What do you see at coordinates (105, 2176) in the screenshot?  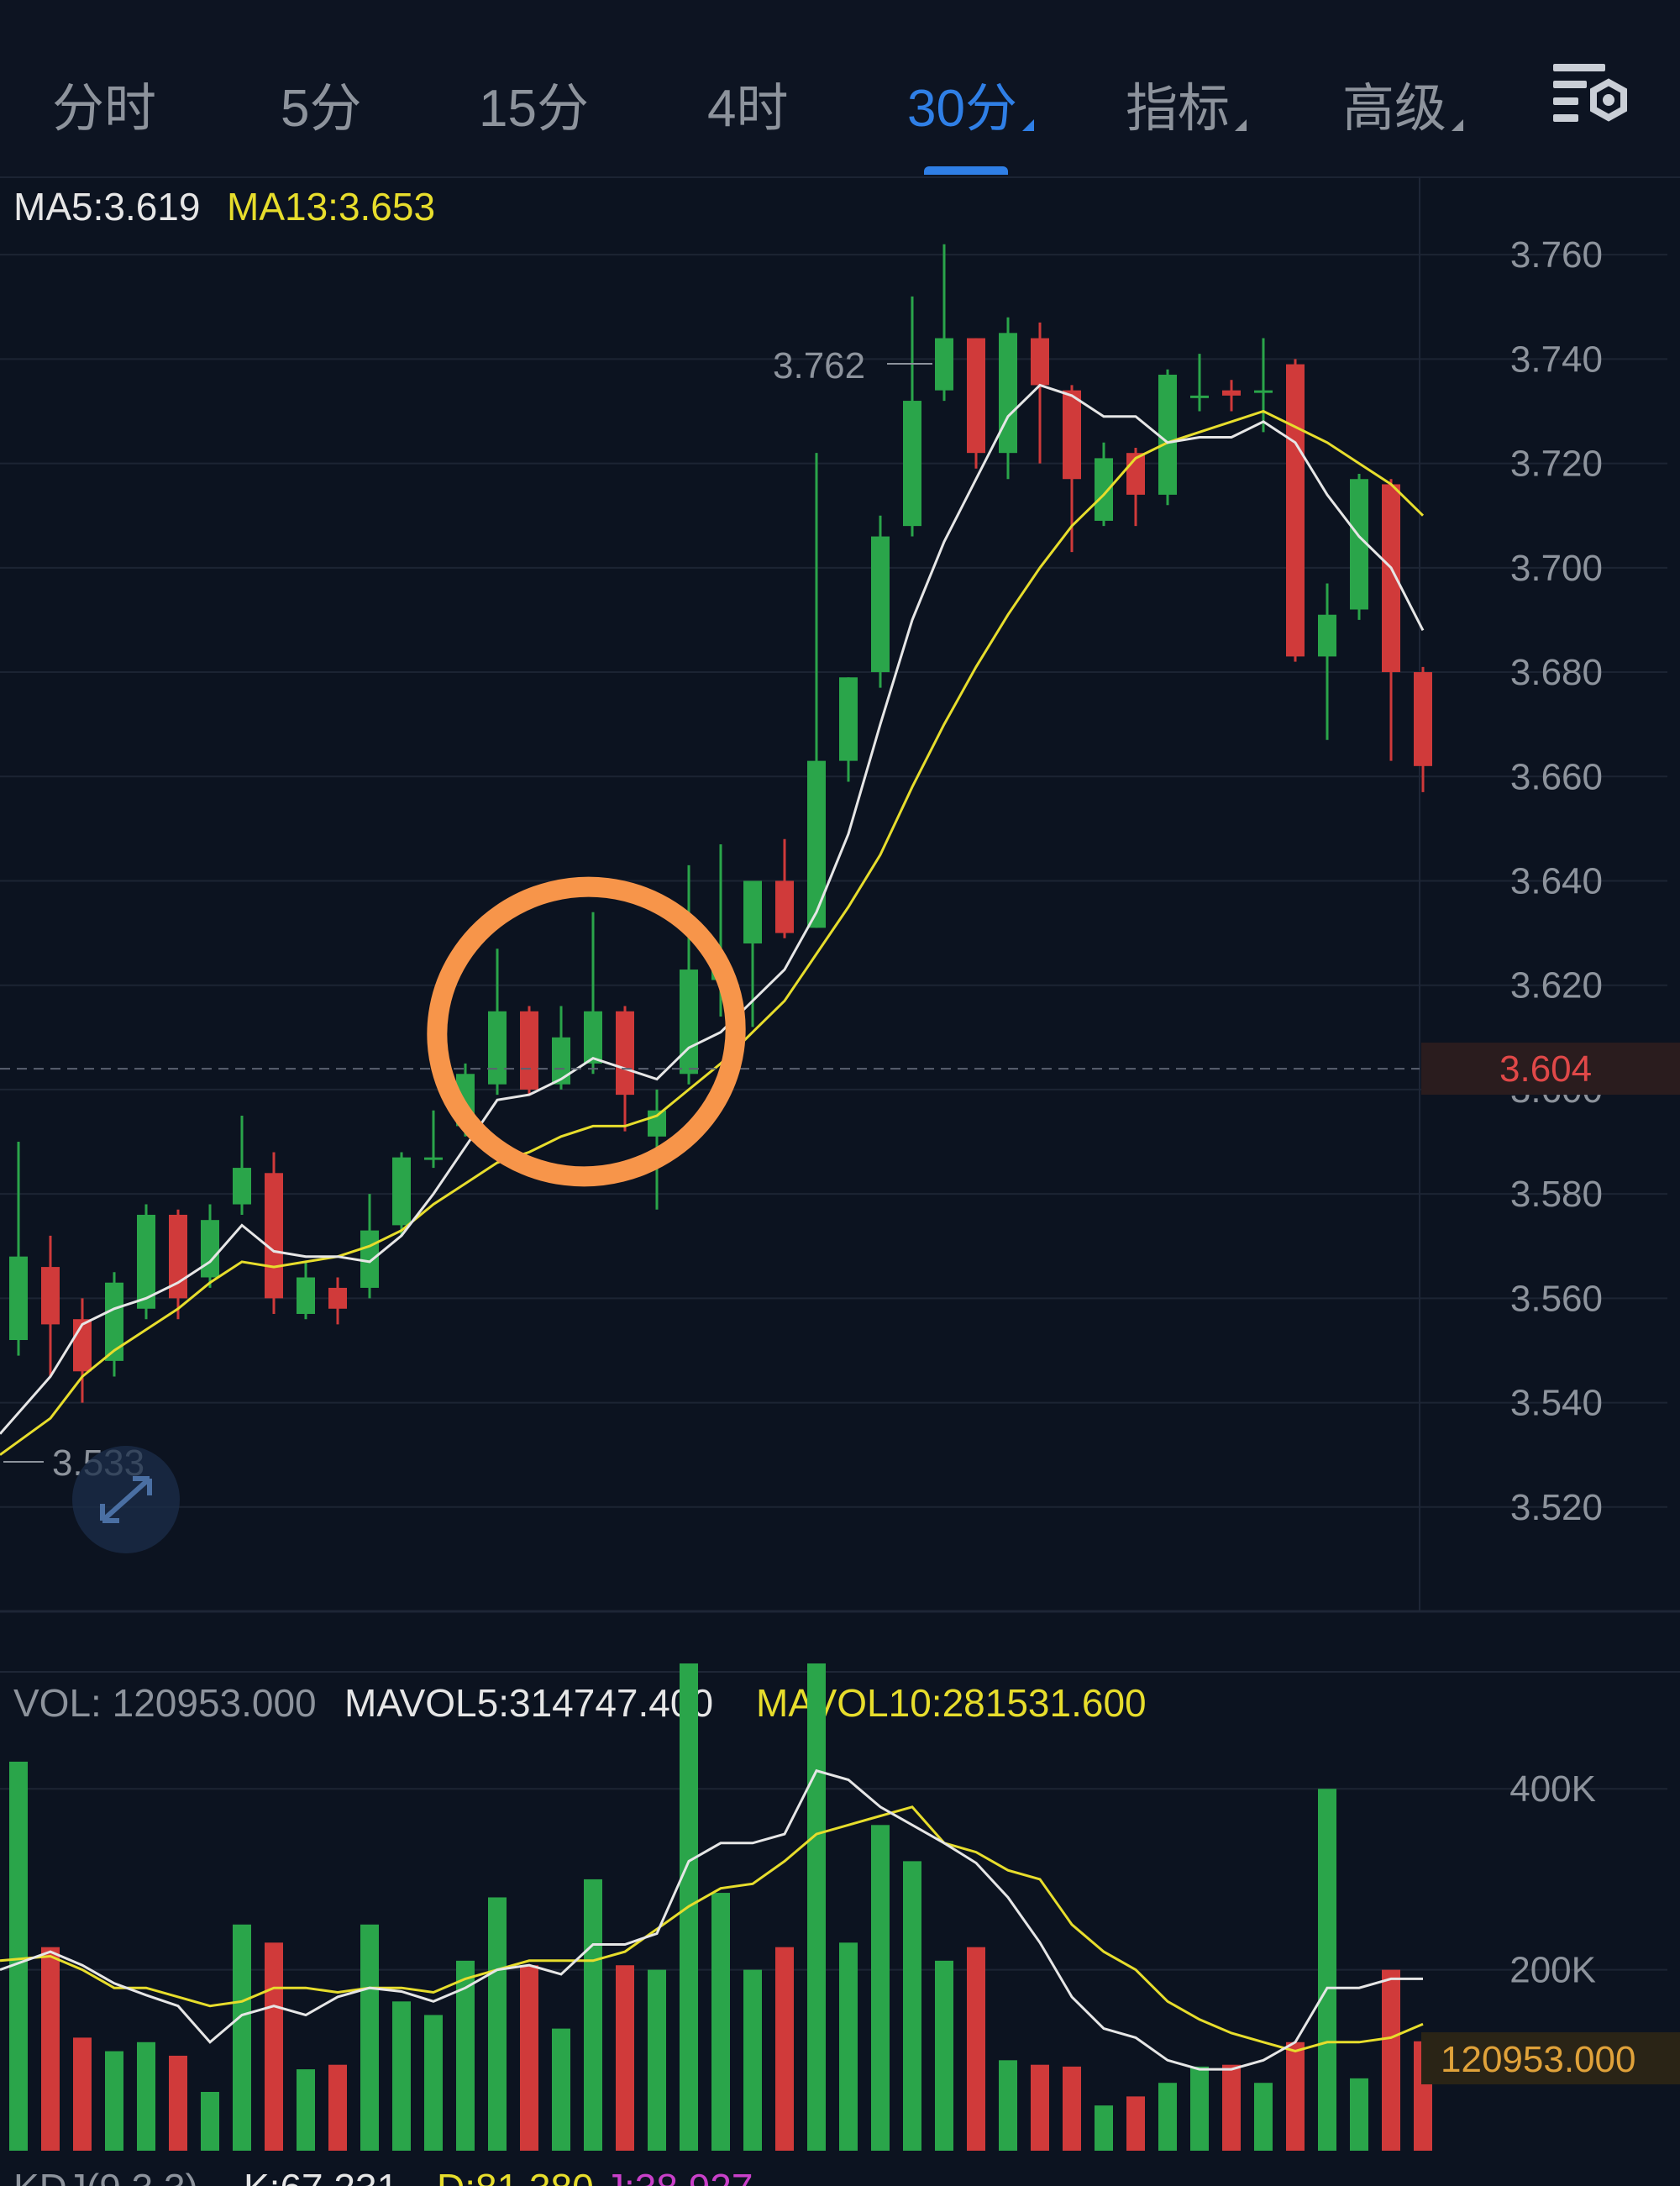 I see `svg-text: KDJ(9,3,3)` at bounding box center [105, 2176].